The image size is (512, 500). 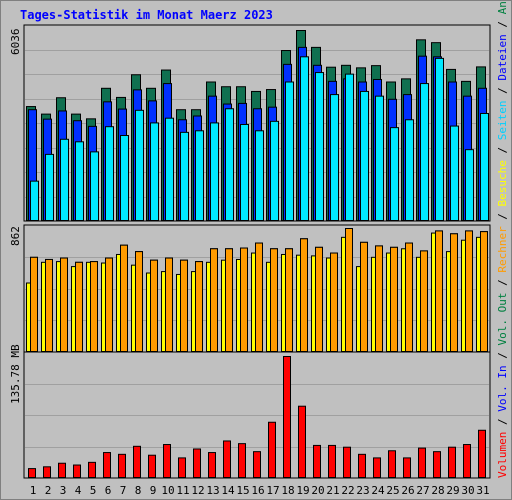 I want to click on legend-dateien: Dateien, so click(x=502, y=57).